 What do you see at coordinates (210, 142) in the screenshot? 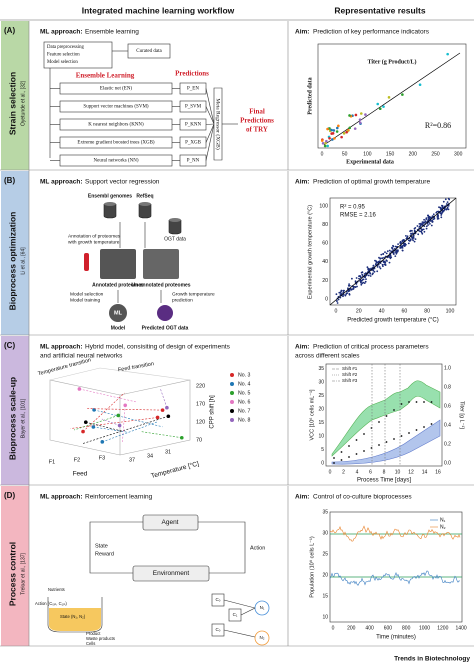
I see `connector` at bounding box center [210, 142].